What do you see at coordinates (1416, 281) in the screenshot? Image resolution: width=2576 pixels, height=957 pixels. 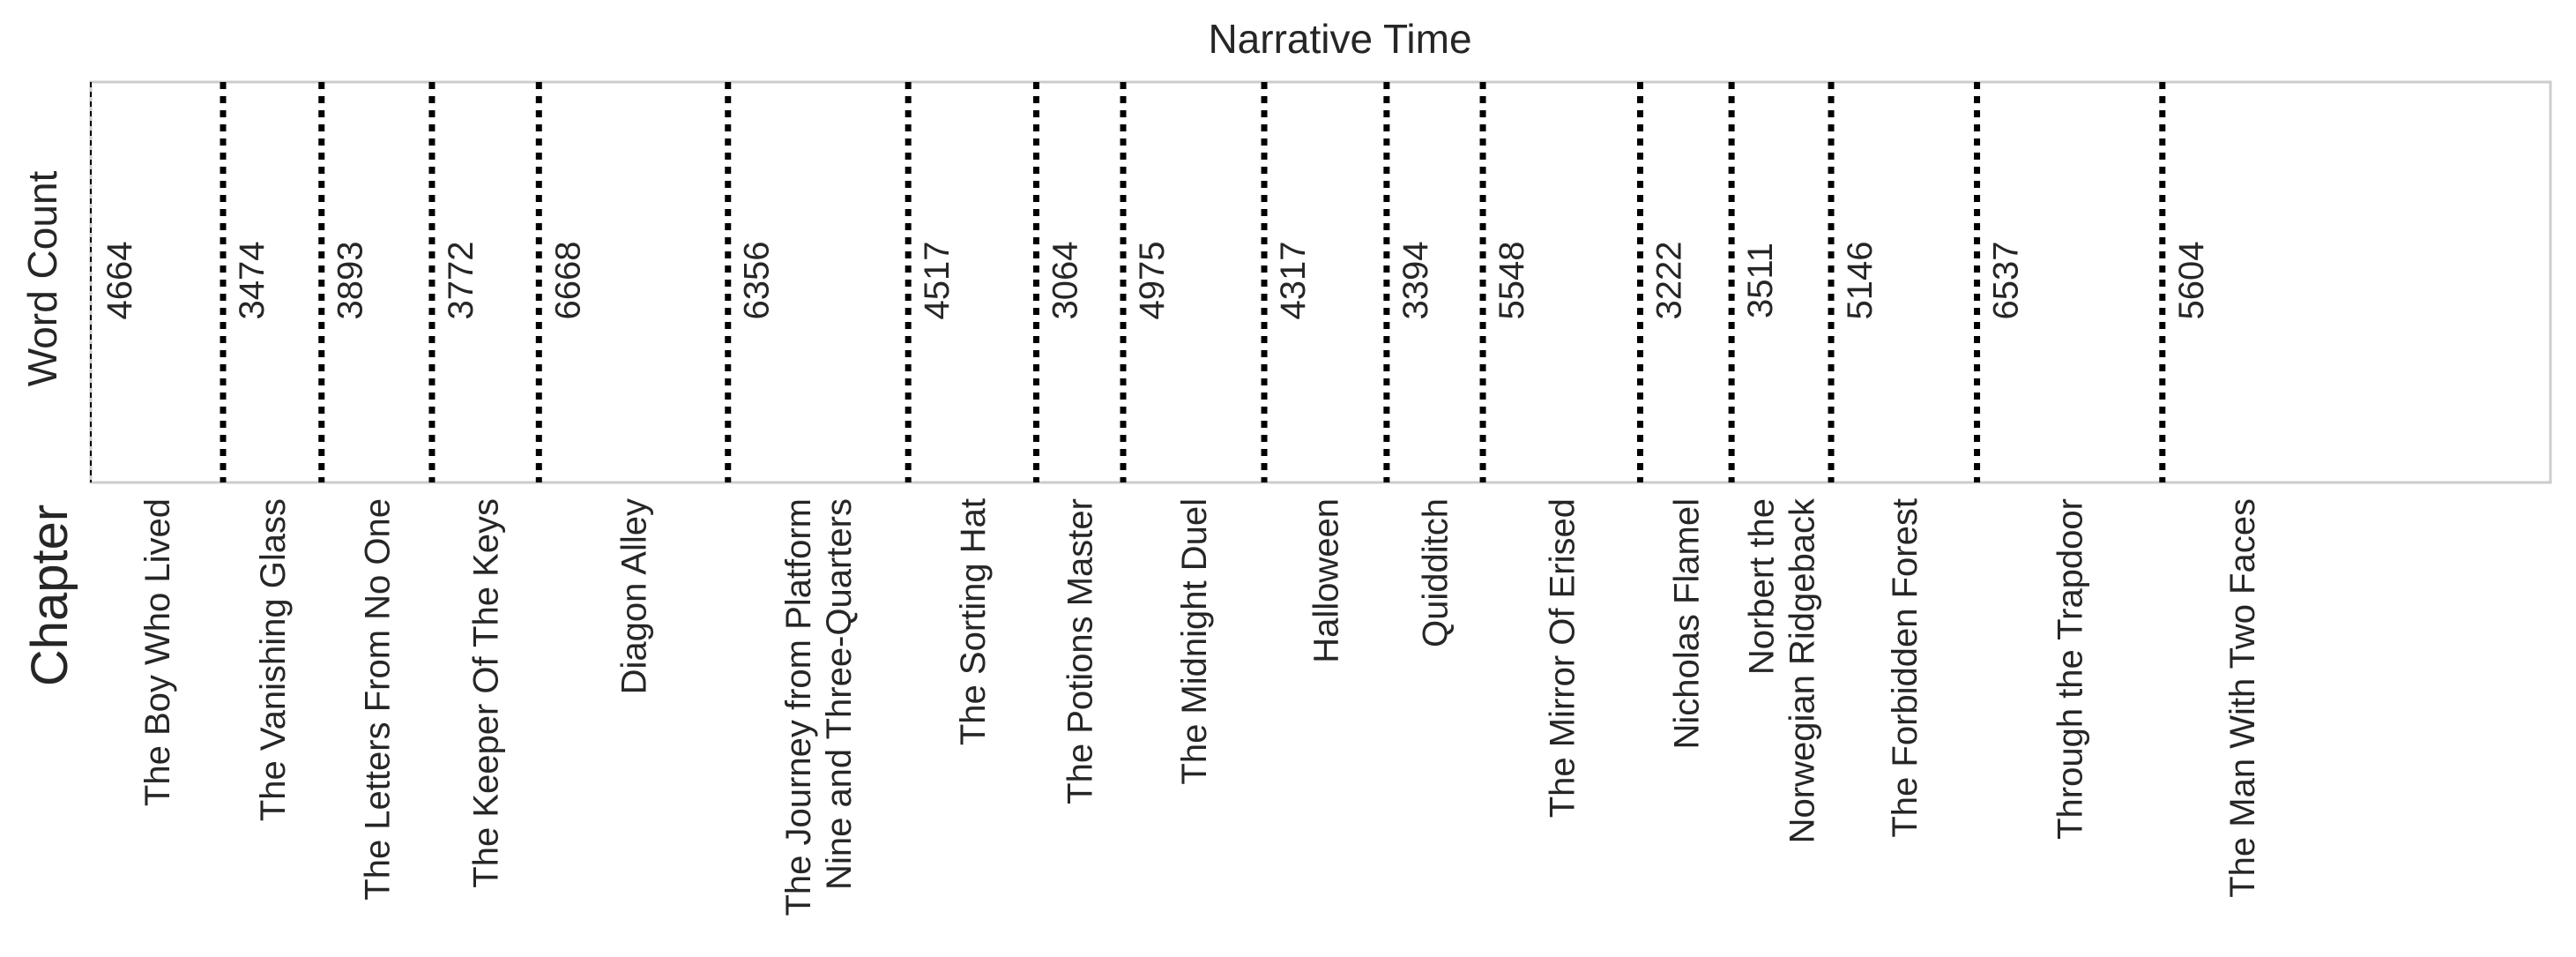 I see `value-label: 3394` at bounding box center [1416, 281].